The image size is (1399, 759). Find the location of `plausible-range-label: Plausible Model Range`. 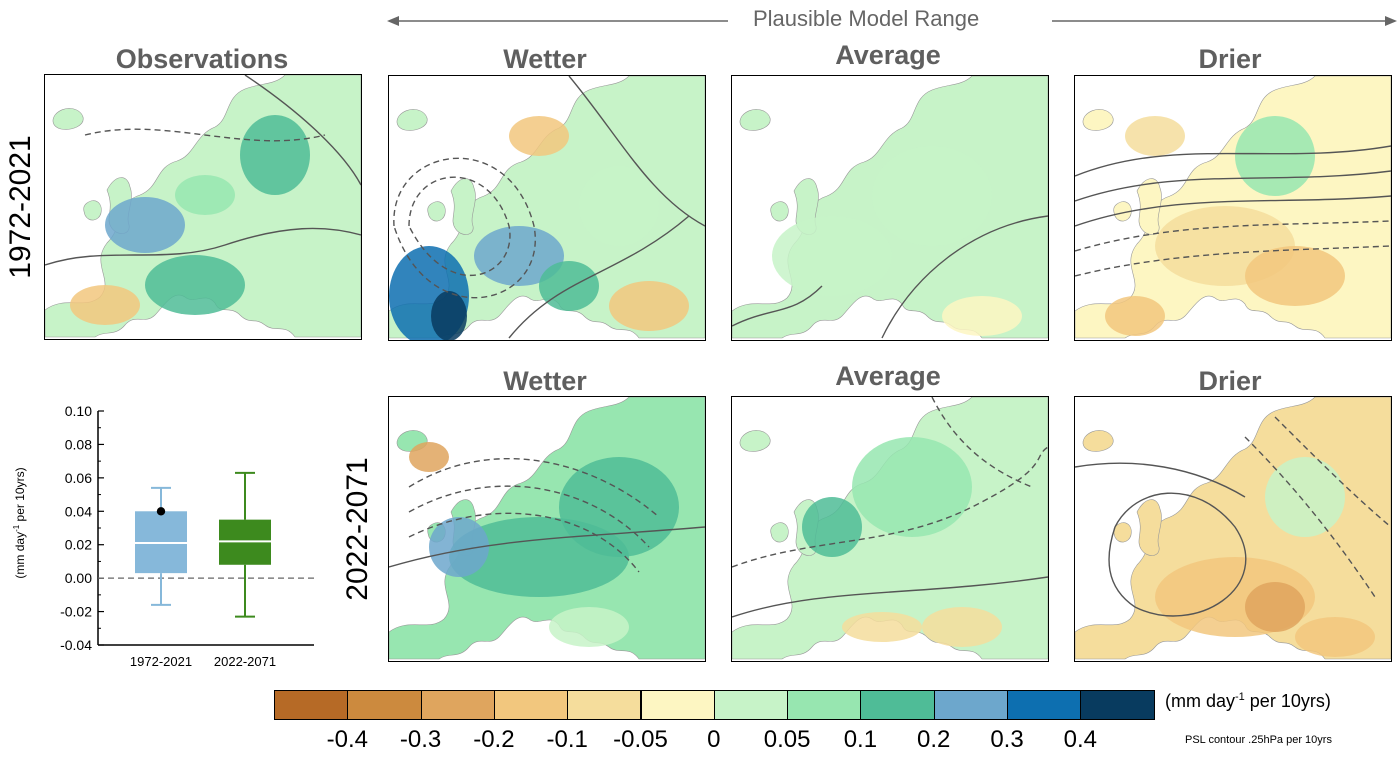

plausible-range-label: Plausible Model Range is located at coordinates (866, 18).